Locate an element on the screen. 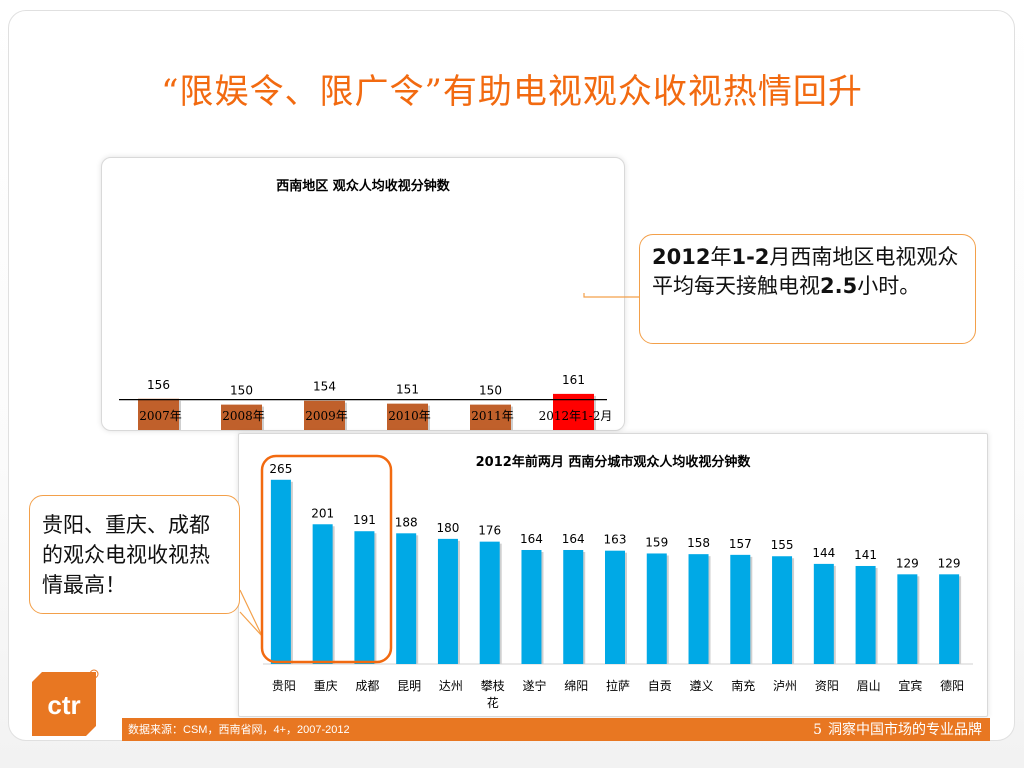 The width and height of the screenshot is (1024, 768). footer-brand-block: 5 洞察中国市场的专业品牌 is located at coordinates (897, 729).